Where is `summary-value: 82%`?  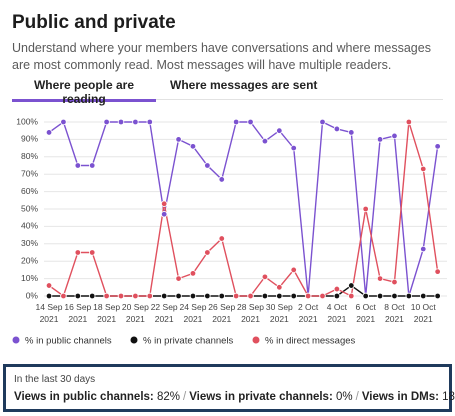
summary-value: 82% is located at coordinates (168, 397).